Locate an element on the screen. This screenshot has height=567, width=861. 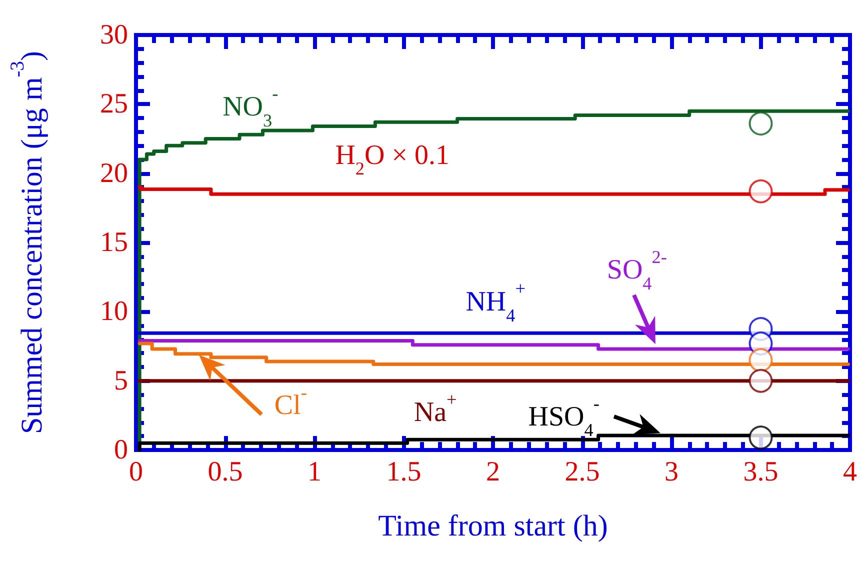
y-tick-label: 15 is located at coordinates (114, 242).